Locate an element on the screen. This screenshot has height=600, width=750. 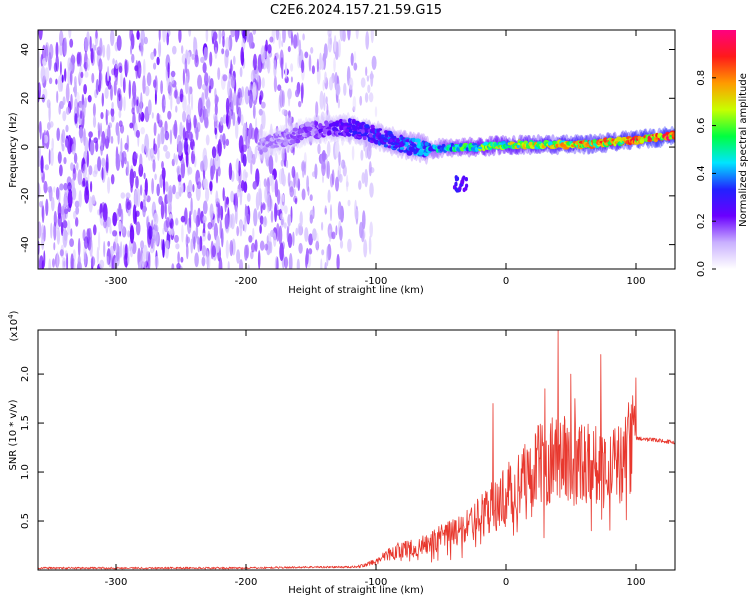
snr-x-tick-label: -100 is located at coordinates (376, 582).